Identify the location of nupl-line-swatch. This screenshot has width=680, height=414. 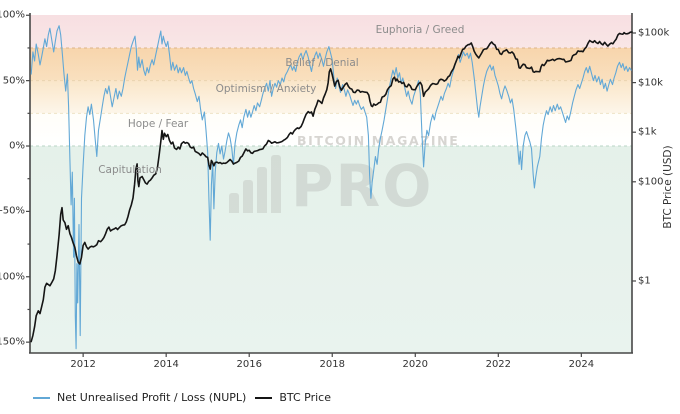
(41, 397).